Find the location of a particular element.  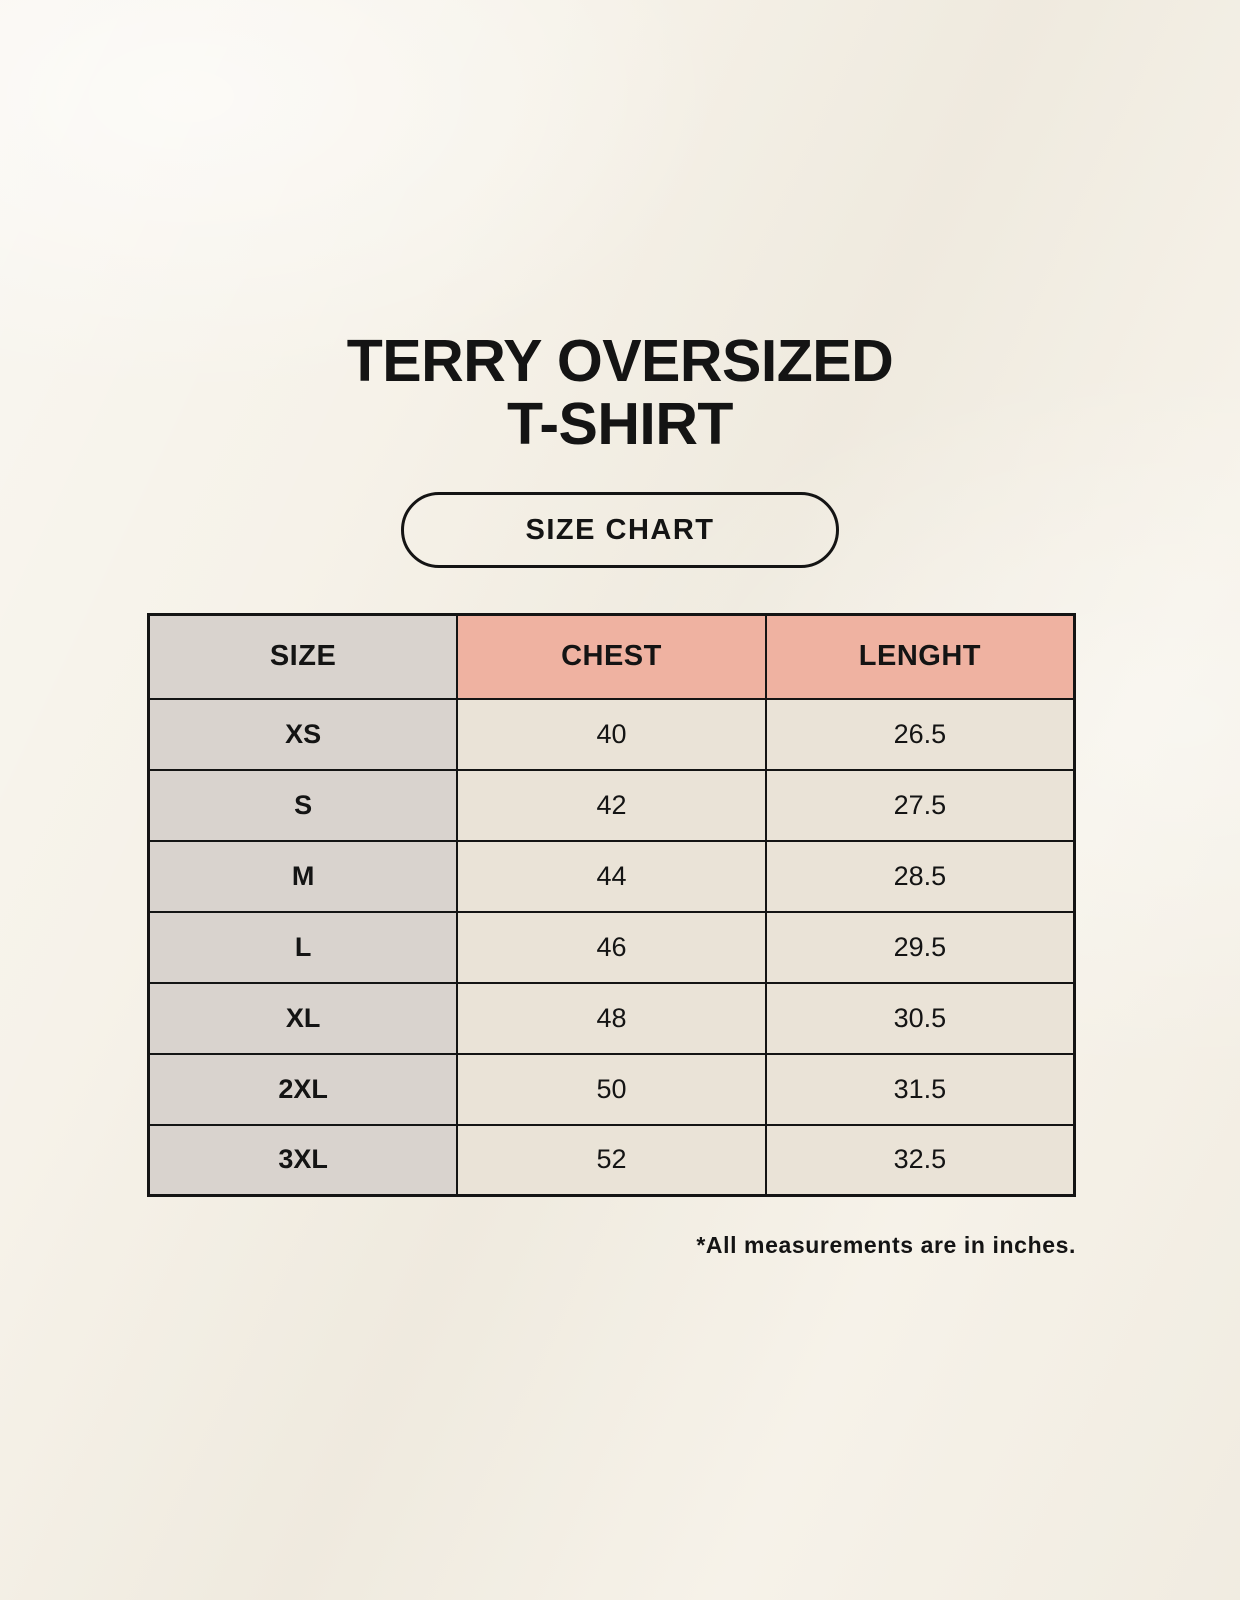

page-title-line2: T-SHIRT is located at coordinates (620, 424).